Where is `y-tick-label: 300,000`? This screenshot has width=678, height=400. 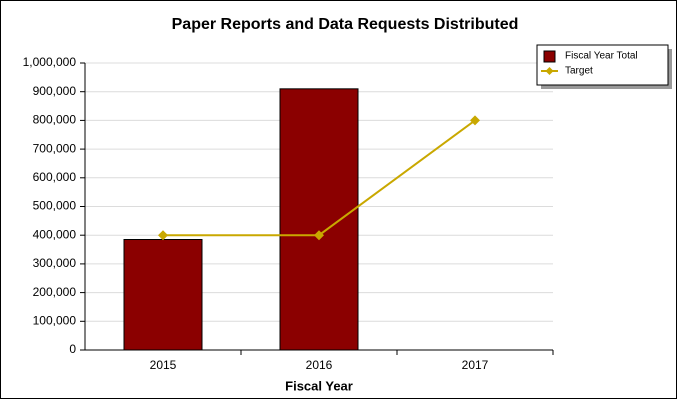 y-tick-label: 300,000 is located at coordinates (55, 263).